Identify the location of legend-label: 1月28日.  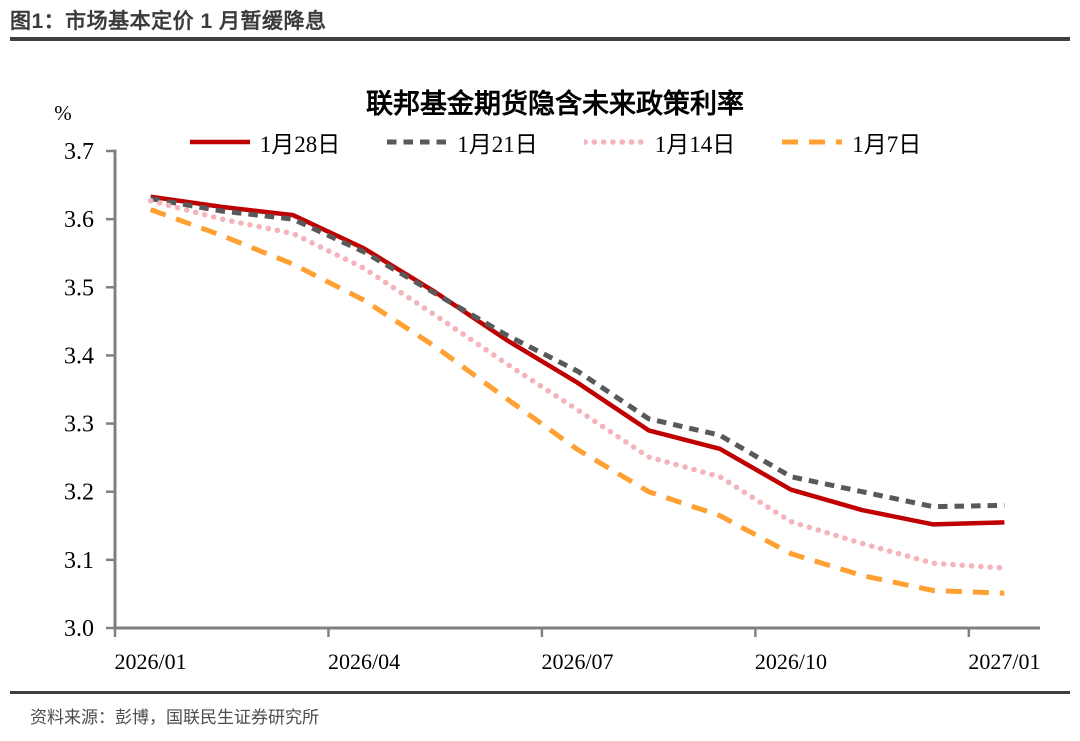
(300, 144).